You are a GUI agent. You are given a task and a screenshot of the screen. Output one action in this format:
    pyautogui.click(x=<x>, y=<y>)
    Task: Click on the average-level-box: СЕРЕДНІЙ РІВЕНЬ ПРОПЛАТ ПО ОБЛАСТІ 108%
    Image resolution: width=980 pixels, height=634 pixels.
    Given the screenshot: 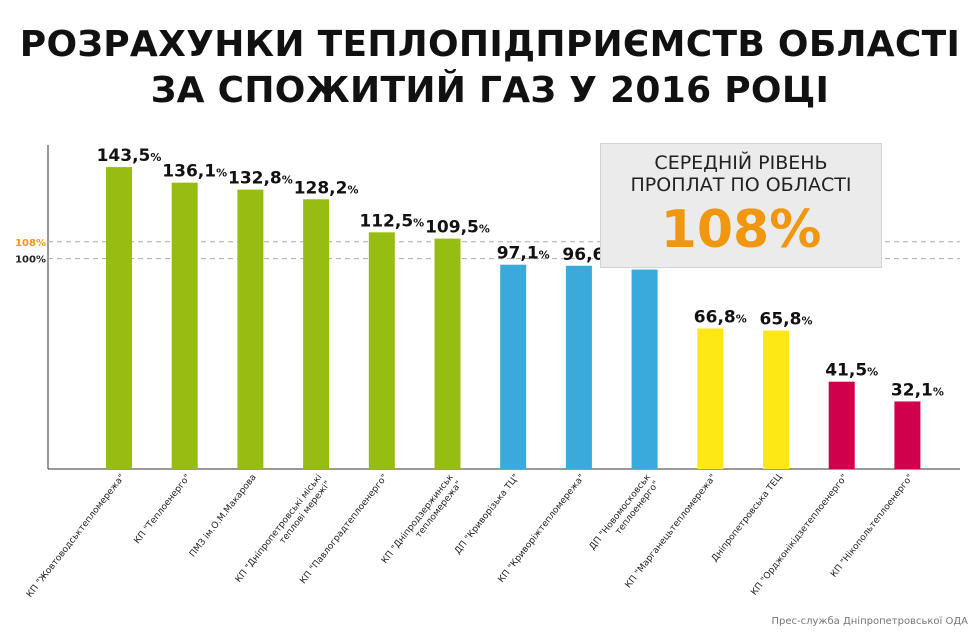 What is the action you would take?
    pyautogui.click(x=741, y=205)
    